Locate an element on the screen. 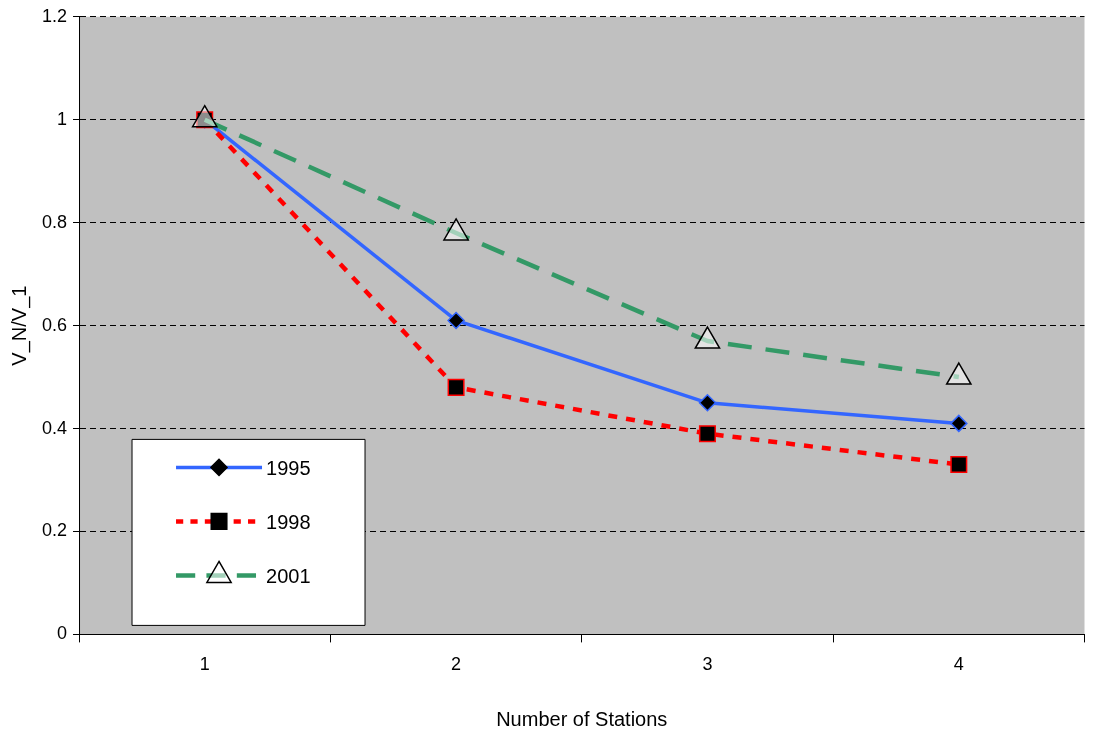 The image size is (1100, 740). x-tick-label: 1 is located at coordinates (204, 664).